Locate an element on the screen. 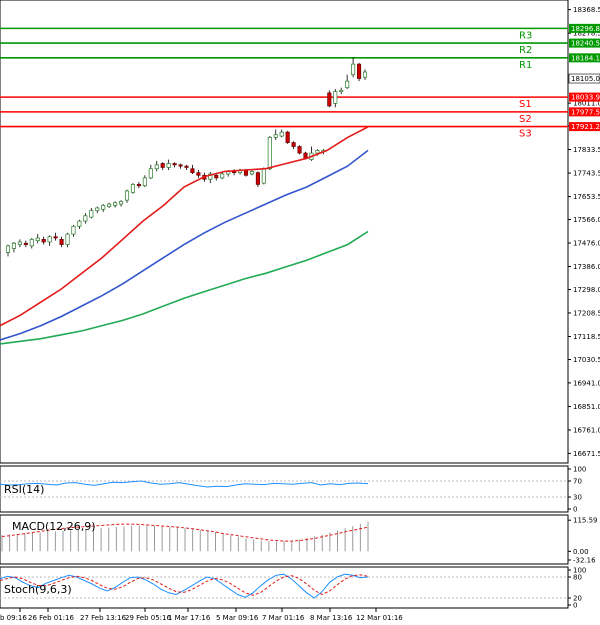 Image resolution: width=600 pixels, height=625 pixels. price-tick-label: 17298.0 is located at coordinates (586, 290).